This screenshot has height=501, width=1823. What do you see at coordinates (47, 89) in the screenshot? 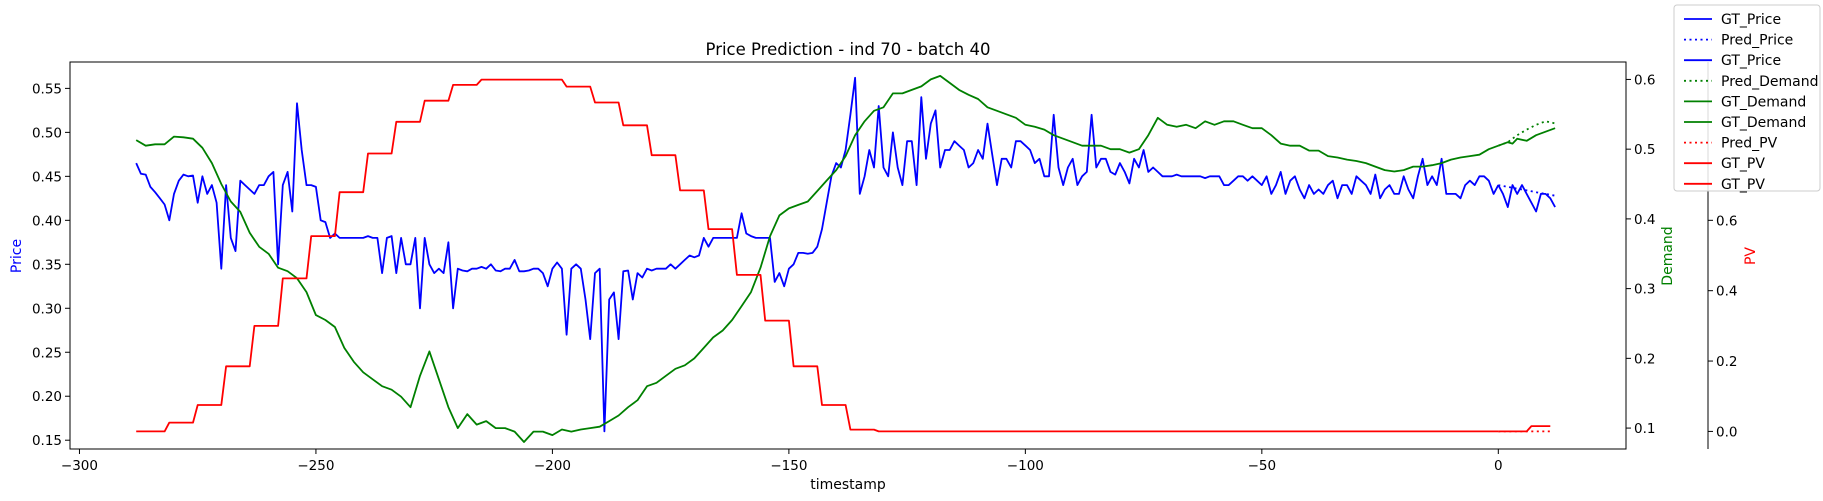
I see `price-tick-label: 0.55` at bounding box center [47, 89].